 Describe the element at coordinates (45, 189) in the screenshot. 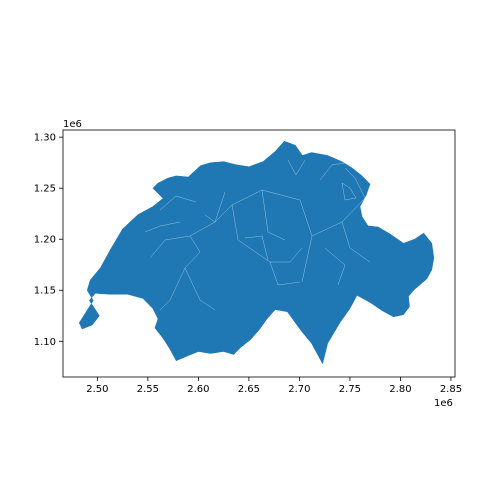

I see `y-tick-label: 1.25` at that location.